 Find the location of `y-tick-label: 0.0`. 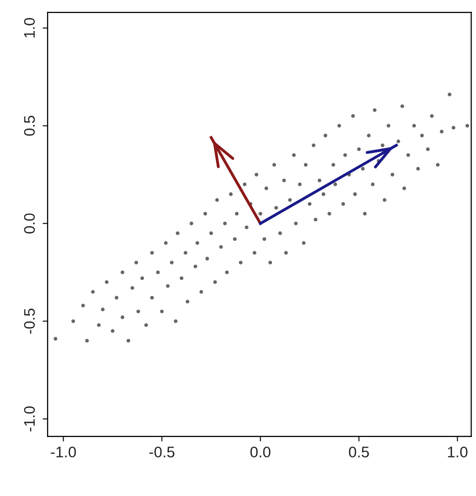

y-tick-label: 0.0 is located at coordinates (29, 223).